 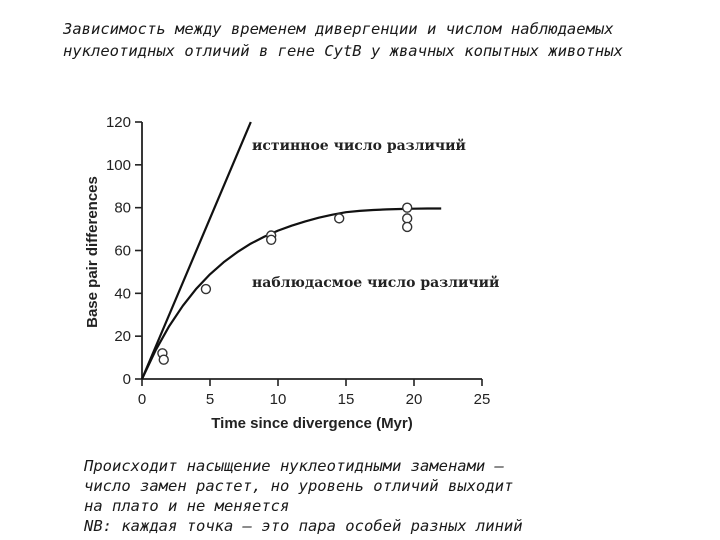 I want to click on x-tick-label: 10, so click(x=278, y=399).